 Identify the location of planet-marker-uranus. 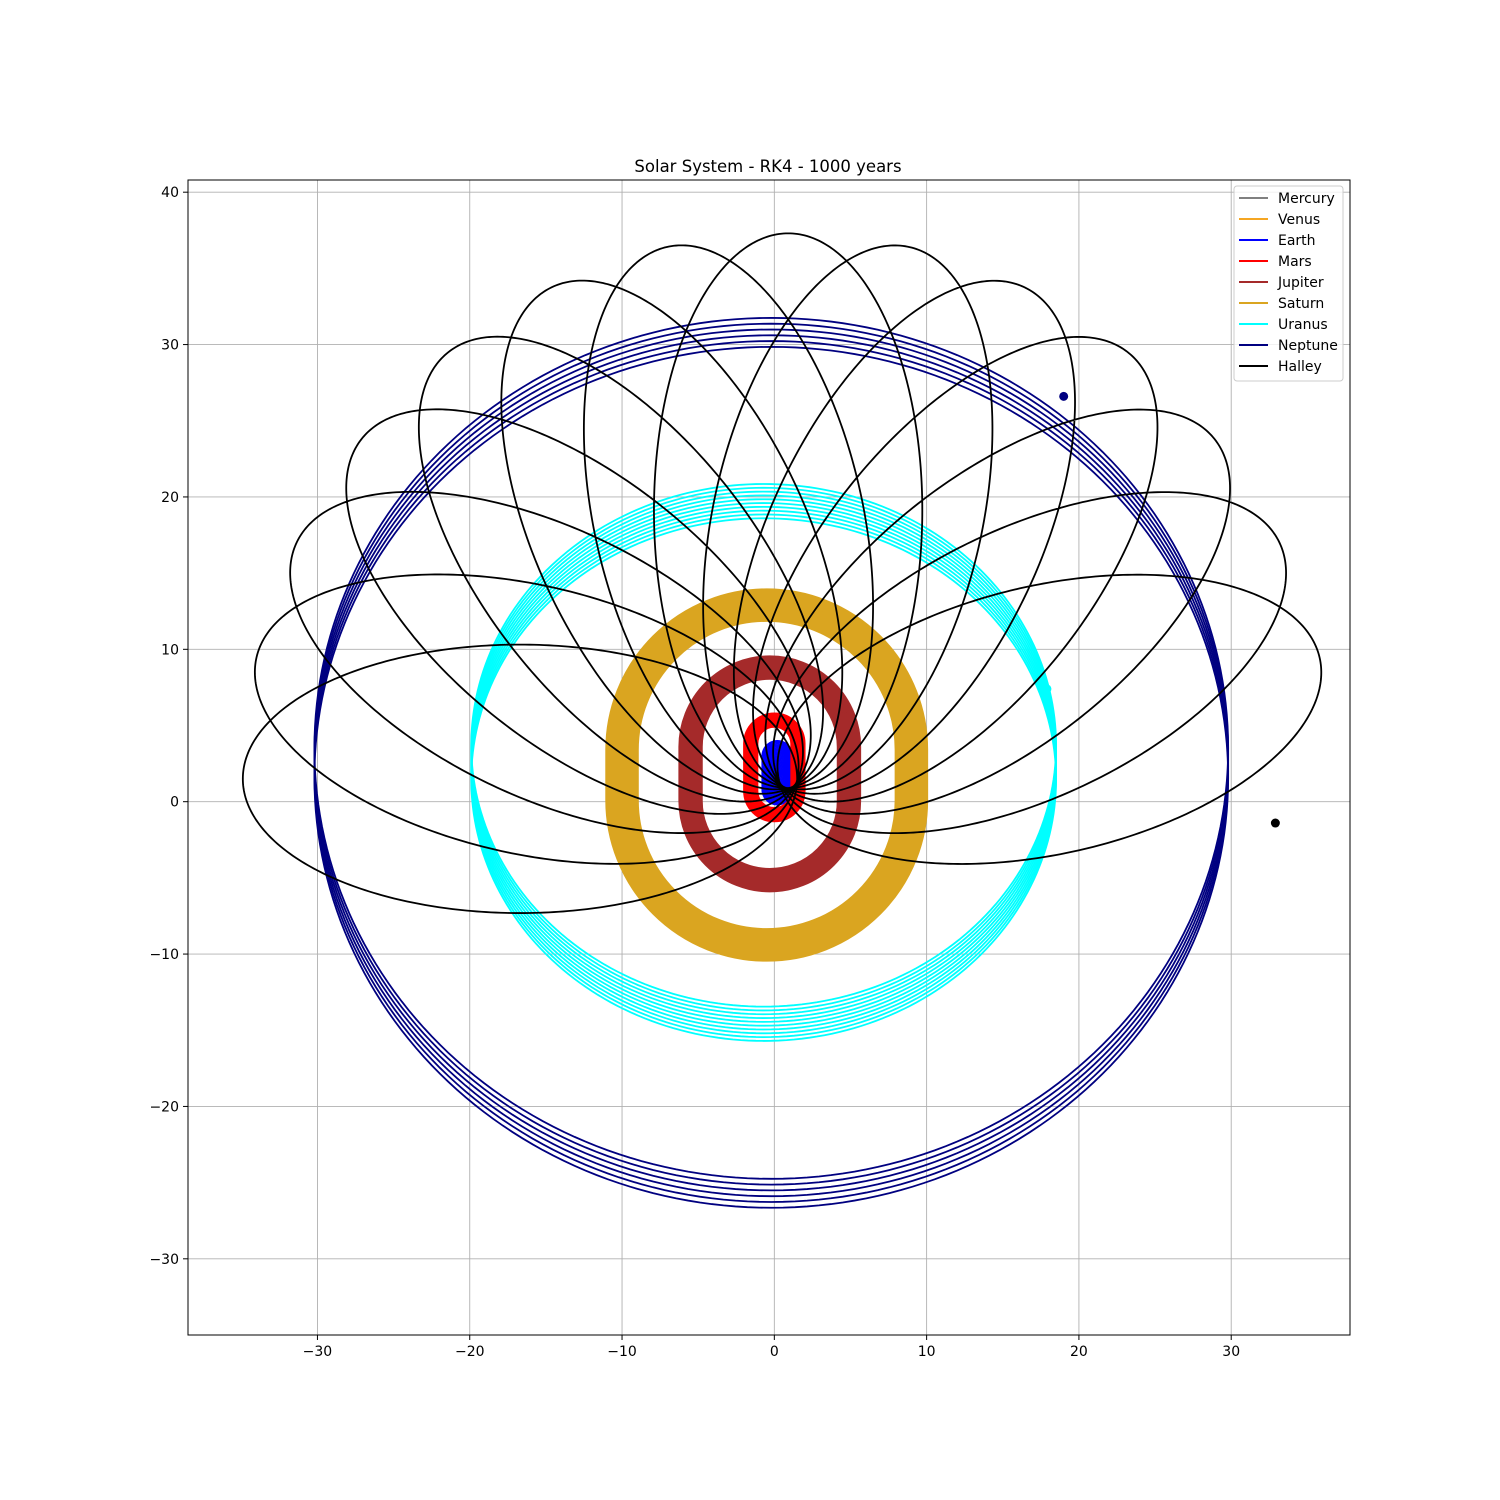
(1047, 689).